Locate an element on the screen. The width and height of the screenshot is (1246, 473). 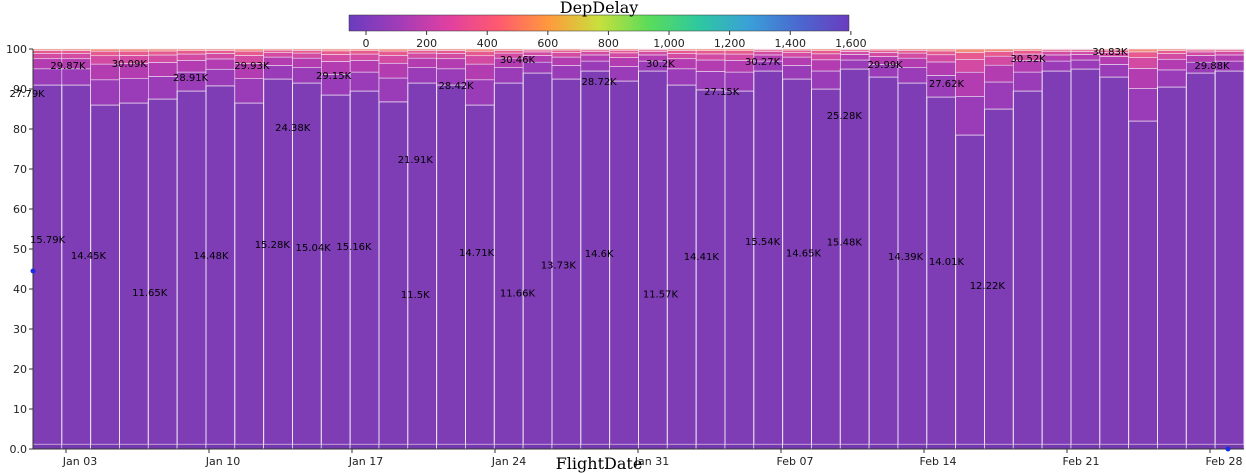
data-label: 15.28K is located at coordinates (273, 245).